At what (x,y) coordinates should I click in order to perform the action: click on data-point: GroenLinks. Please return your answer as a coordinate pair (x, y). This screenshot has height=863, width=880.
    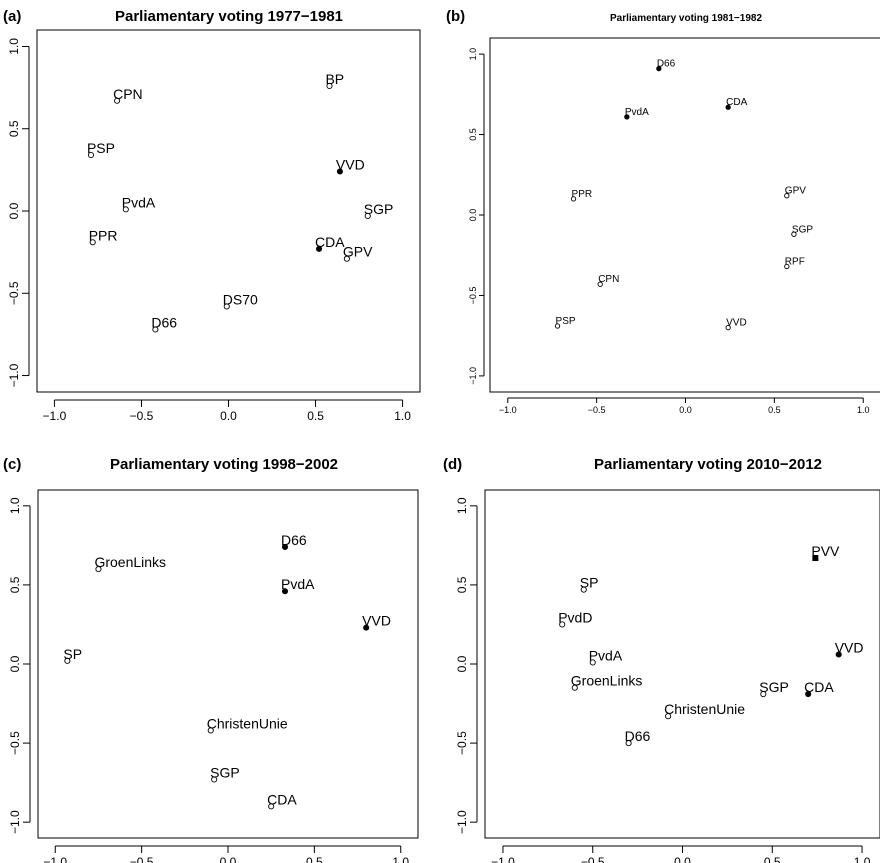
    Looking at the image, I should click on (607, 682).